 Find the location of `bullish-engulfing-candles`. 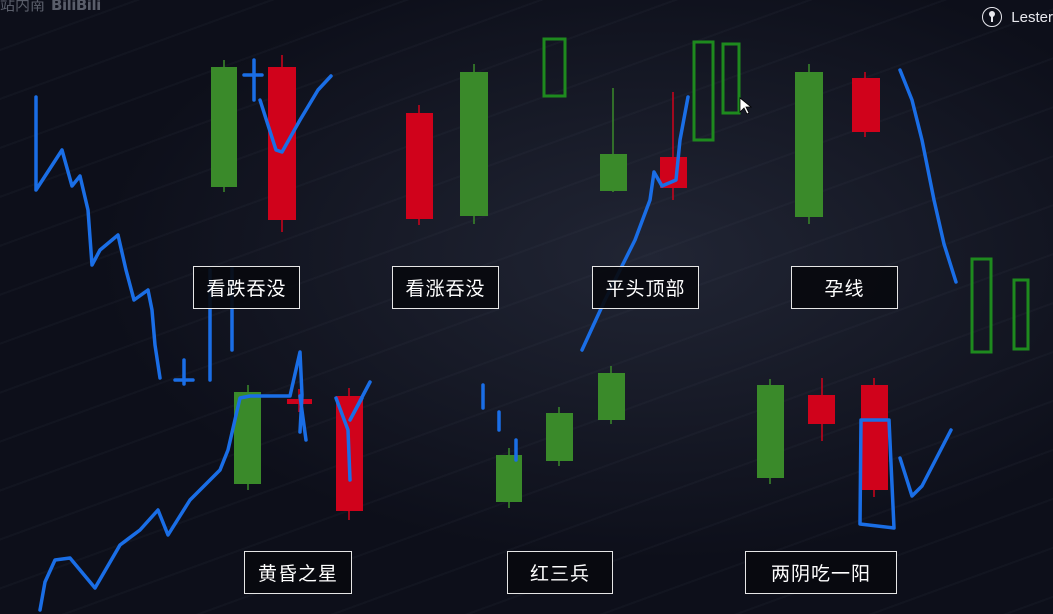

bullish-engulfing-candles is located at coordinates (447, 144).